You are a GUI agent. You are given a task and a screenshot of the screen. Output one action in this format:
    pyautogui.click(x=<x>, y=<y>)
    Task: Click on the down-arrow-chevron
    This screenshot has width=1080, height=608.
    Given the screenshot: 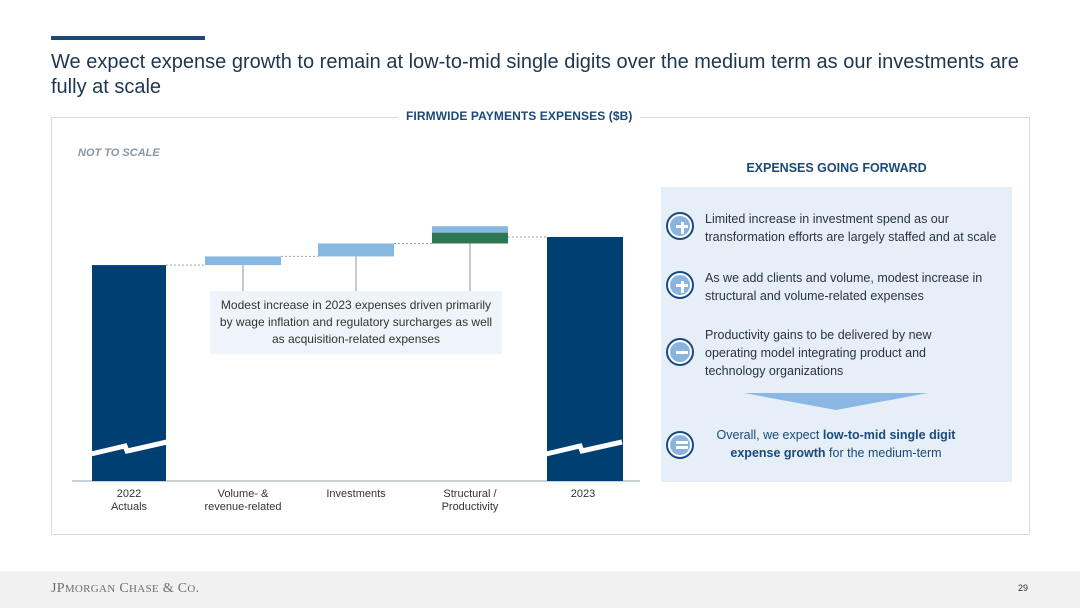 What is the action you would take?
    pyautogui.click(x=836, y=401)
    